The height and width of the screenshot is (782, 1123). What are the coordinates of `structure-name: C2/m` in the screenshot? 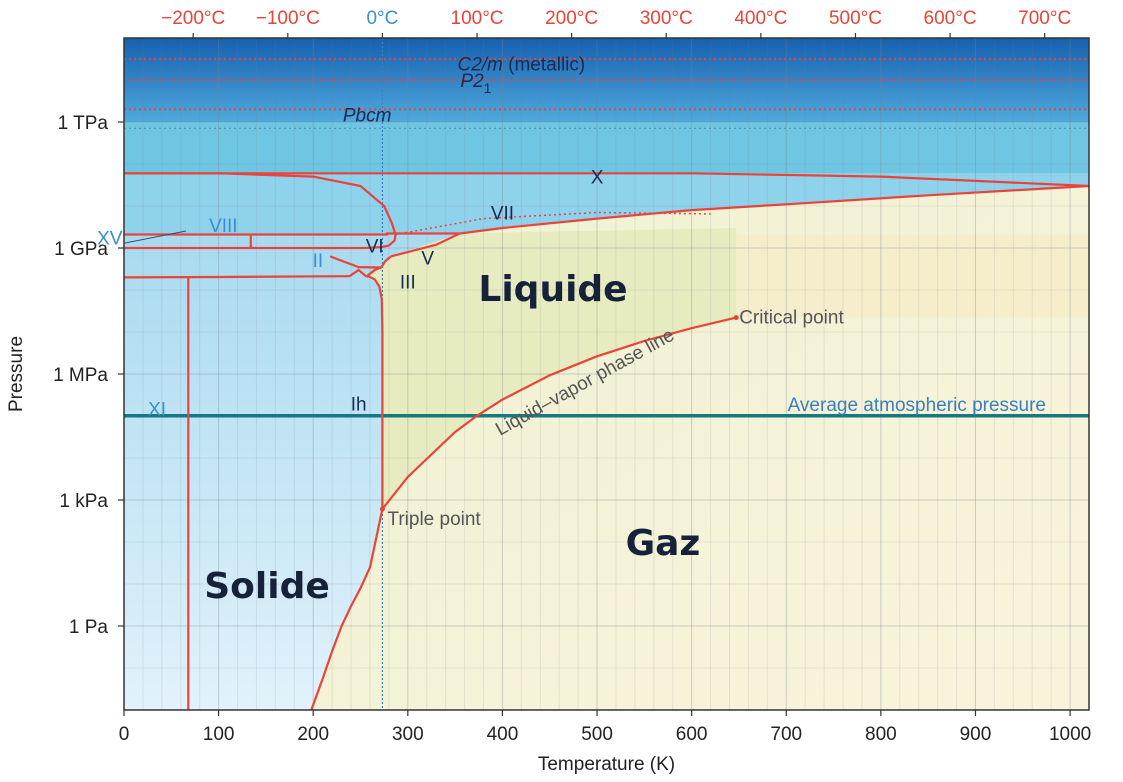 It's located at (479, 64).